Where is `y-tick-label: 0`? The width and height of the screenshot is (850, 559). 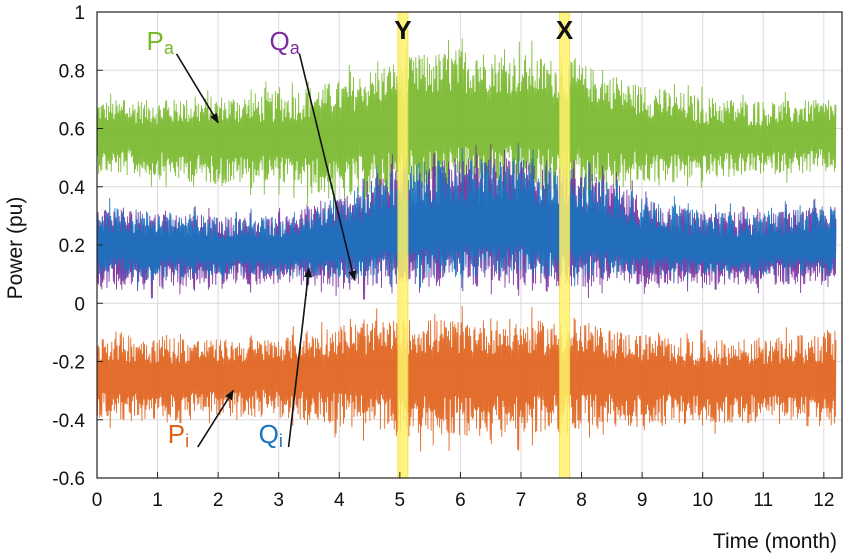
y-tick-label: 0 is located at coordinates (79, 304).